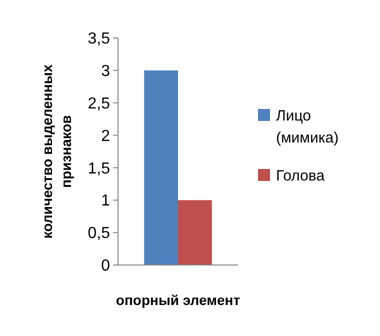  Describe the element at coordinates (301, 175) in the screenshot. I see `legend-label: Голова` at that location.